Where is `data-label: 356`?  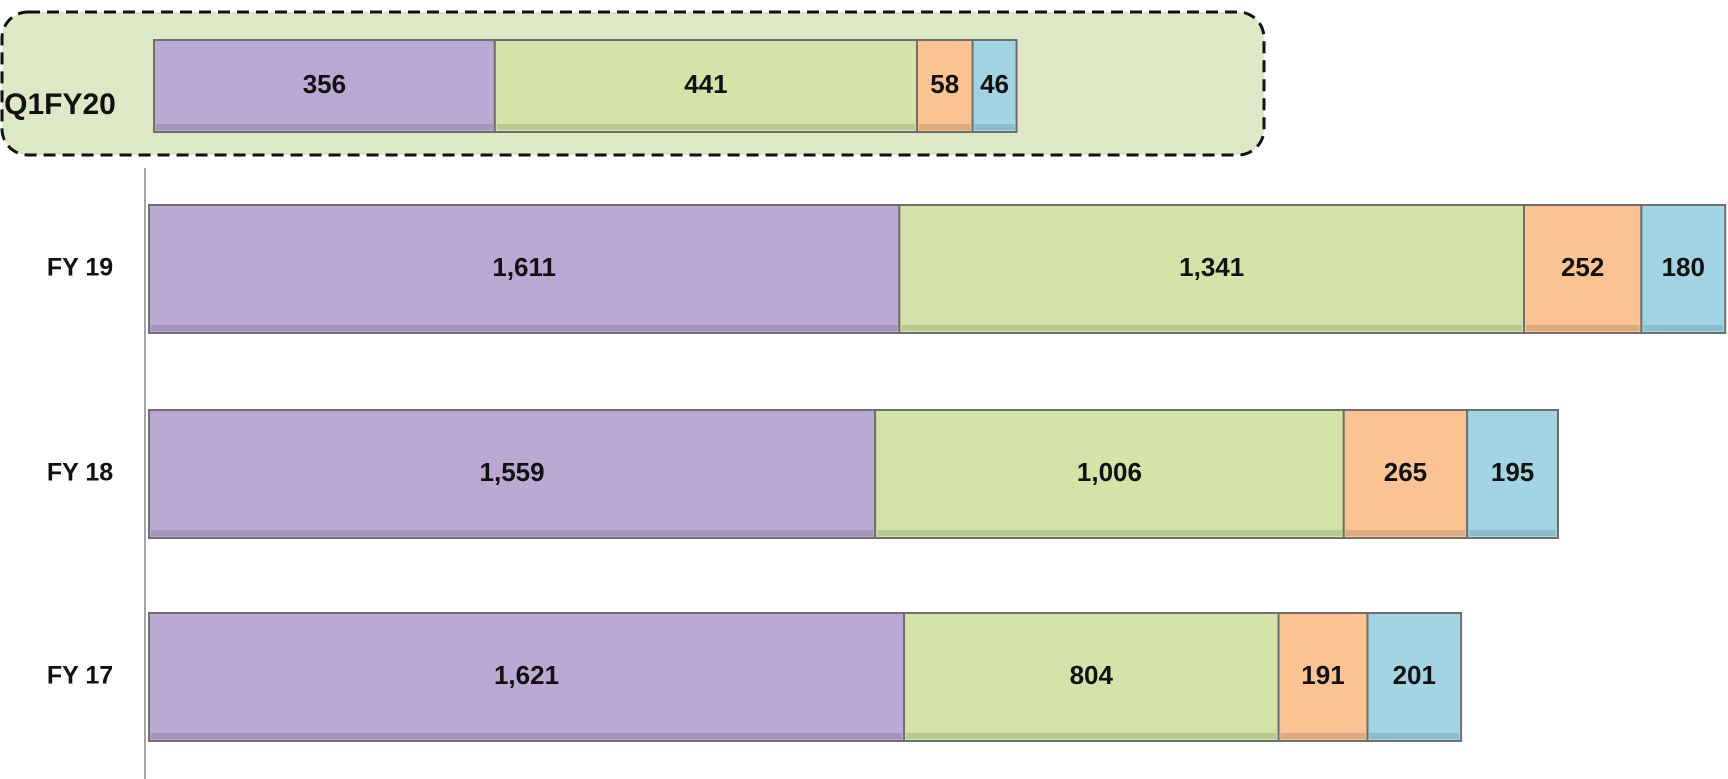 data-label: 356 is located at coordinates (324, 84).